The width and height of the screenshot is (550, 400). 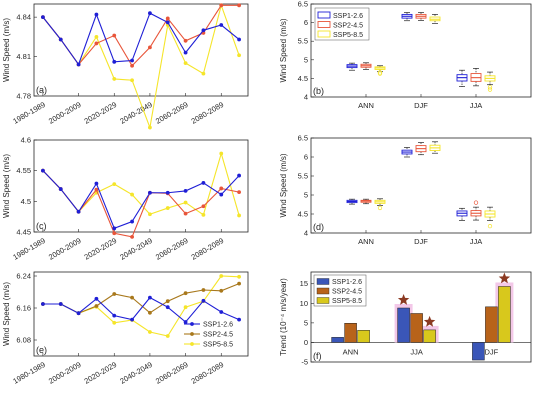 I want to click on y-tick-label: 4.81, so click(x=23, y=56).